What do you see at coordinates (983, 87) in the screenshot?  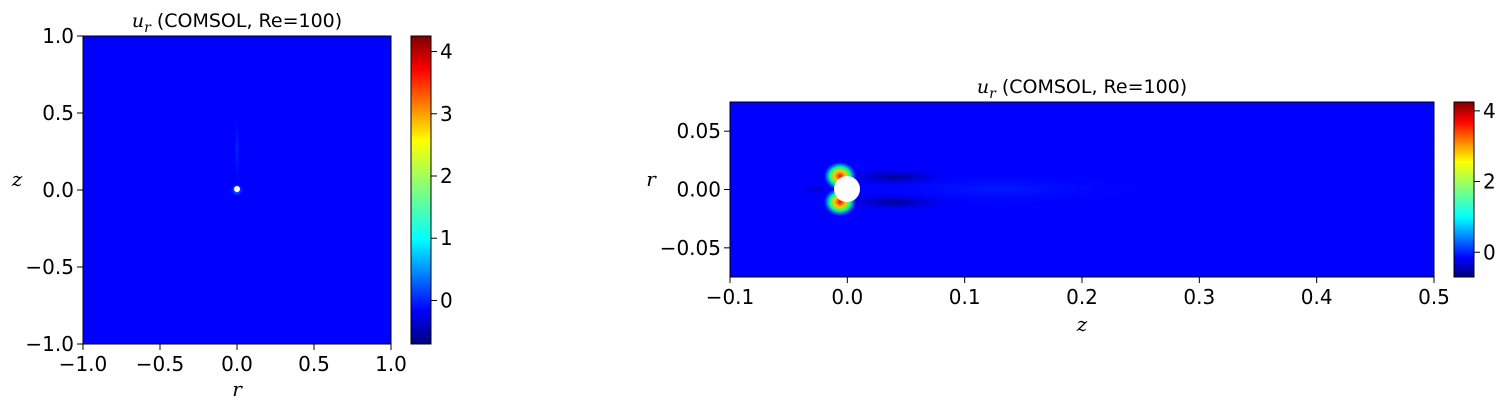 I see `title-symbol-right: u` at bounding box center [983, 87].